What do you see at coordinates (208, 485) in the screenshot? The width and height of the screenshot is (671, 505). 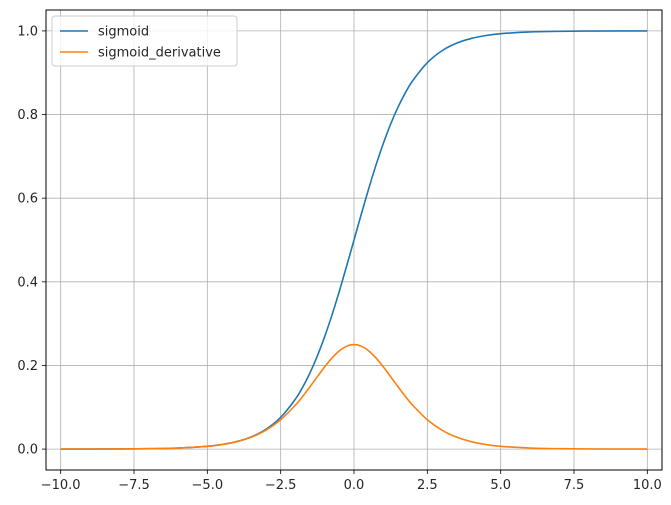 I see `x-tick-label: −5.0` at bounding box center [208, 485].